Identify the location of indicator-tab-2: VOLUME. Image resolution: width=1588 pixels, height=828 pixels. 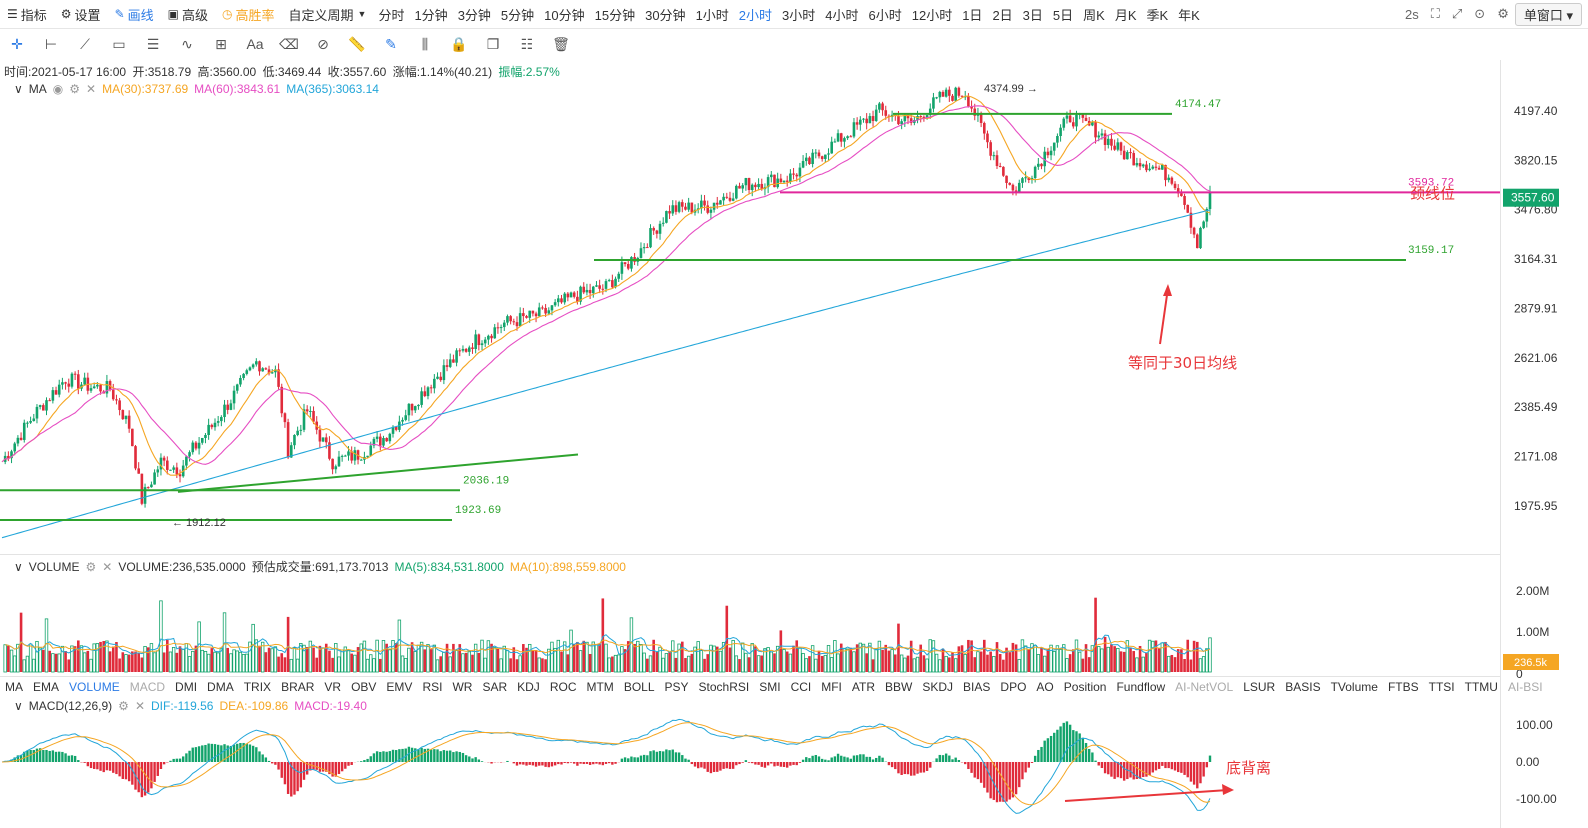
(94, 687).